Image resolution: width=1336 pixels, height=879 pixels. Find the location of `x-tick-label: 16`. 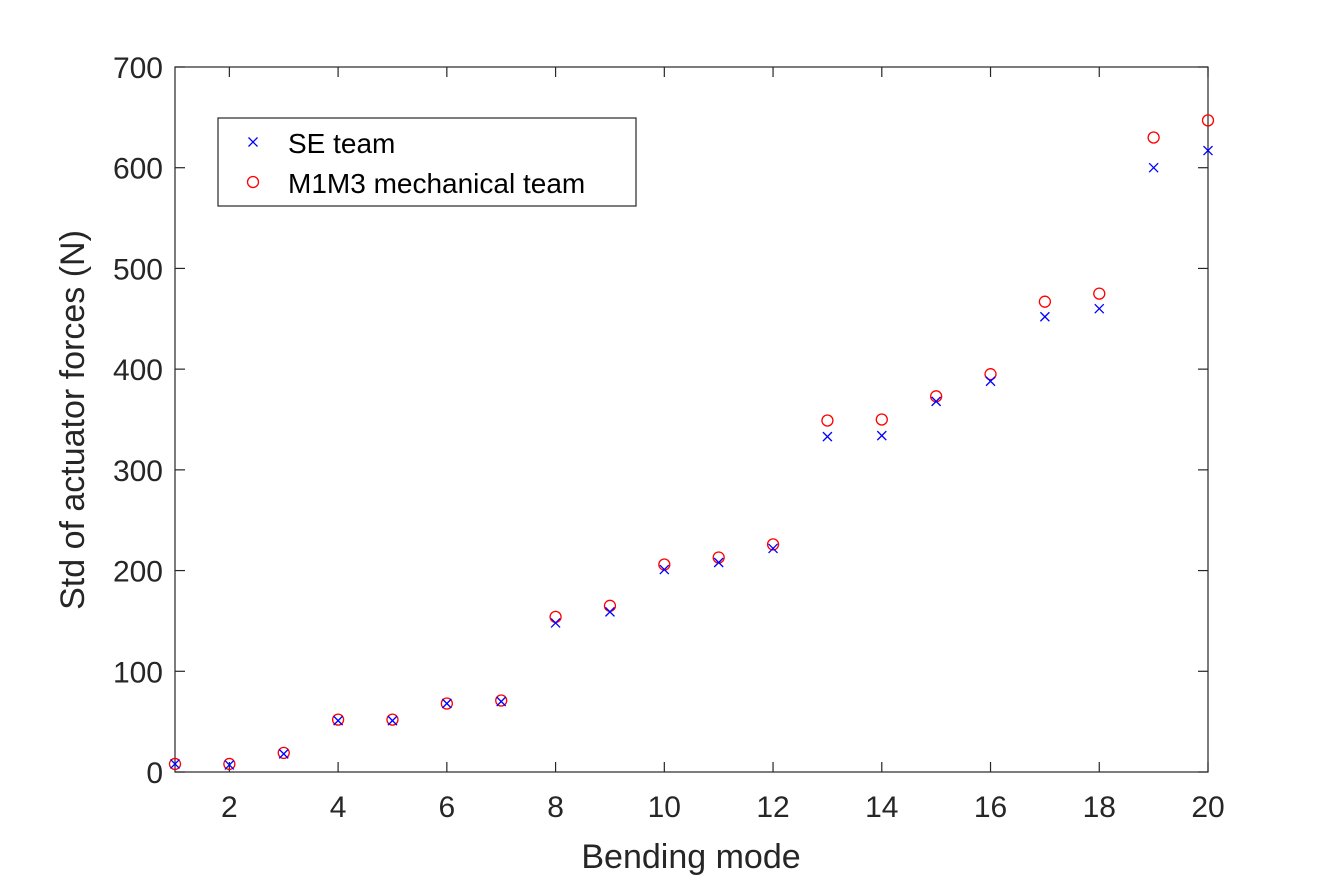

x-tick-label: 16 is located at coordinates (990, 807).